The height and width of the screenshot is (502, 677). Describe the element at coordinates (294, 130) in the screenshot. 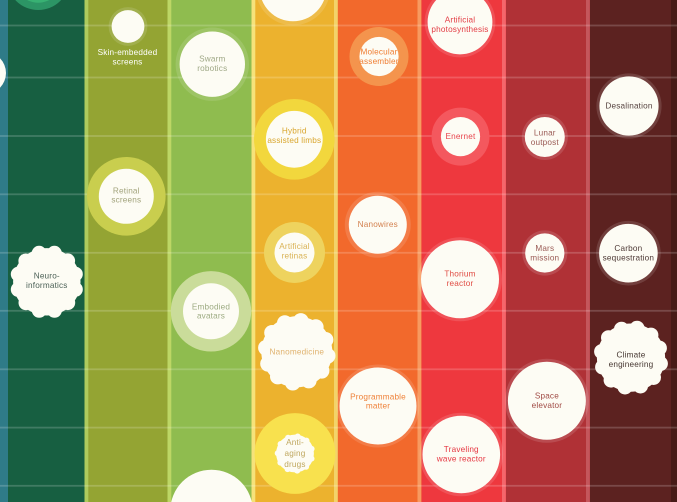

I see `svg-text: Hybrid` at that location.